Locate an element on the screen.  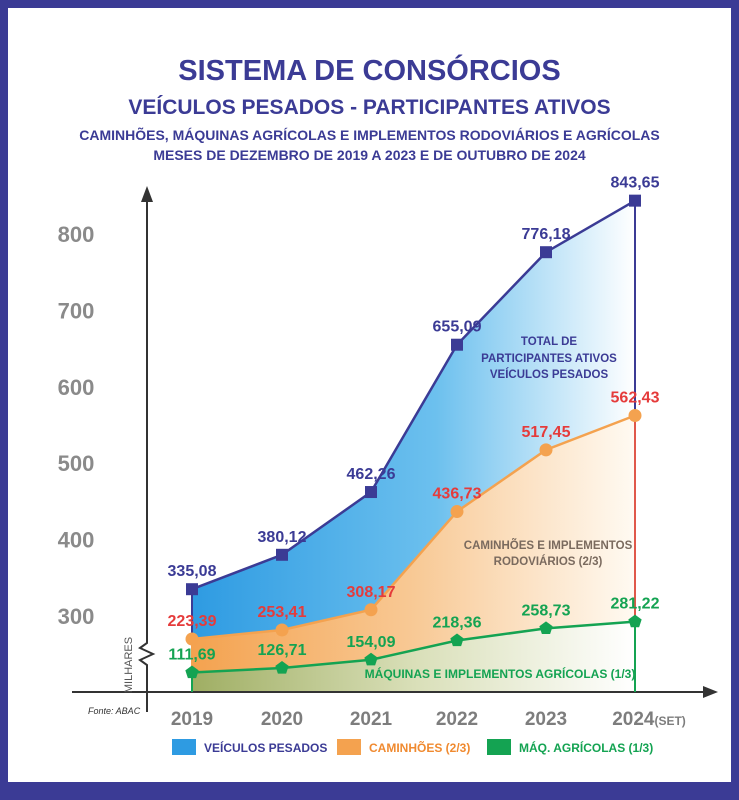
data-label: 380,12 is located at coordinates (282, 537).